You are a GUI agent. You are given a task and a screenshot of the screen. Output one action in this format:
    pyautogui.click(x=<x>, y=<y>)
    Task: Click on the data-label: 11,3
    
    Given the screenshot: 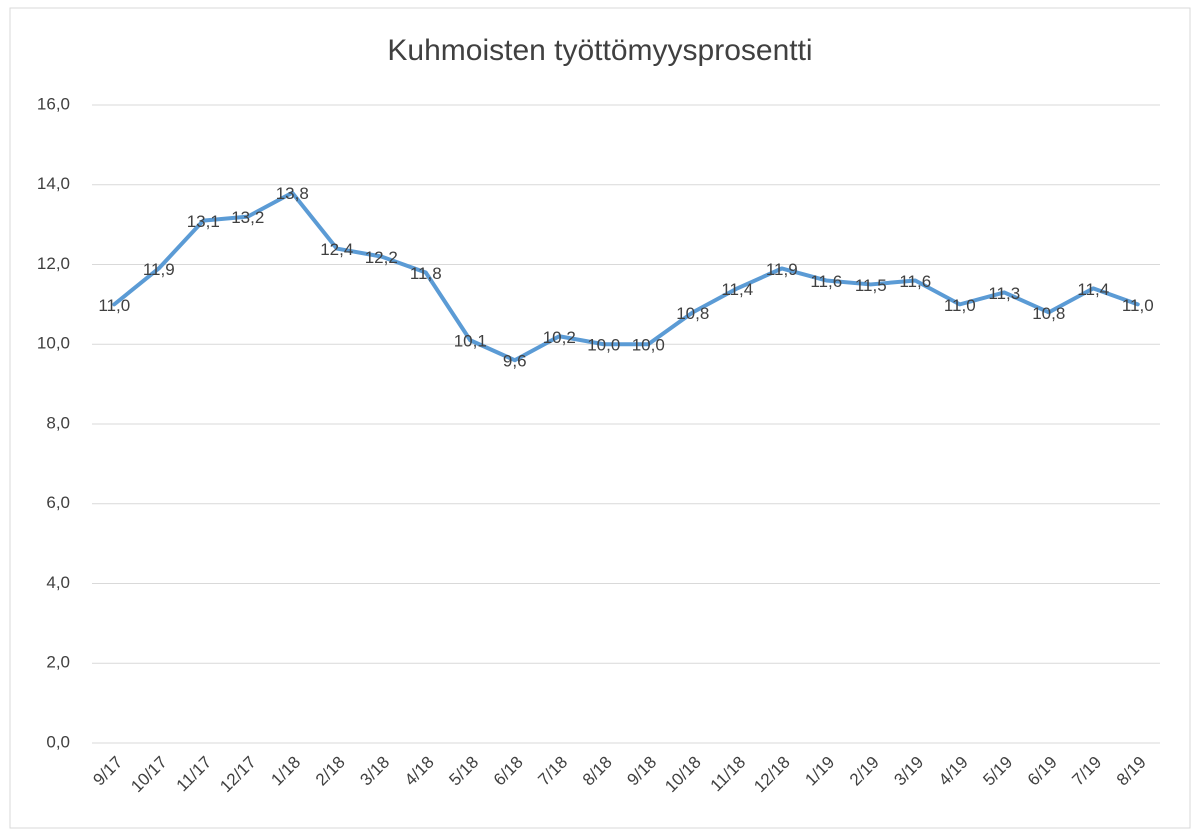 What is the action you would take?
    pyautogui.click(x=1004, y=293)
    